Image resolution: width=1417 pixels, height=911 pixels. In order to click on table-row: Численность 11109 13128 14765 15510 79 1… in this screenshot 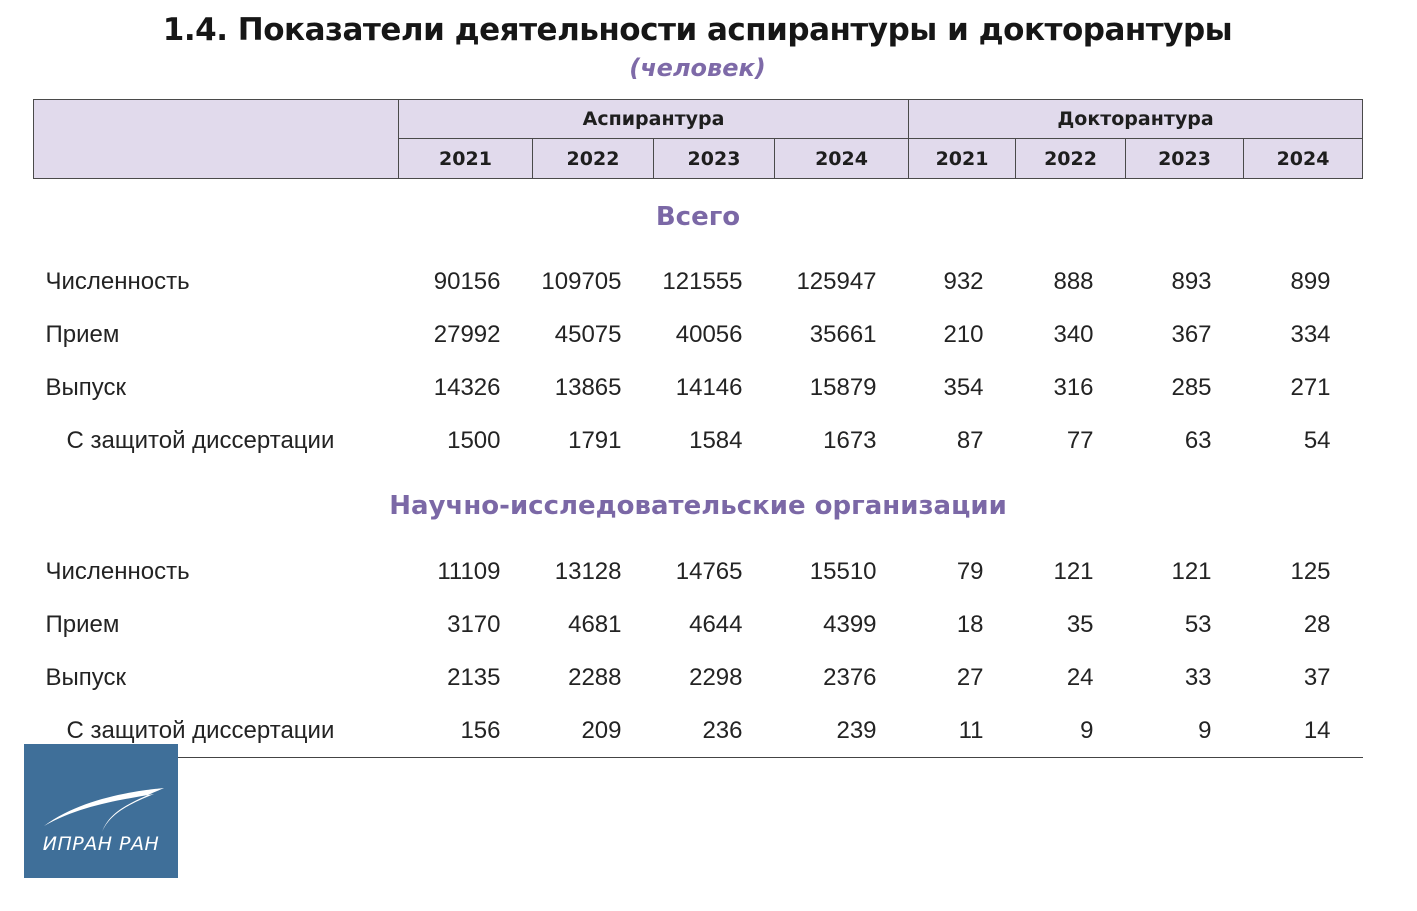, I will do `click(698, 571)`.